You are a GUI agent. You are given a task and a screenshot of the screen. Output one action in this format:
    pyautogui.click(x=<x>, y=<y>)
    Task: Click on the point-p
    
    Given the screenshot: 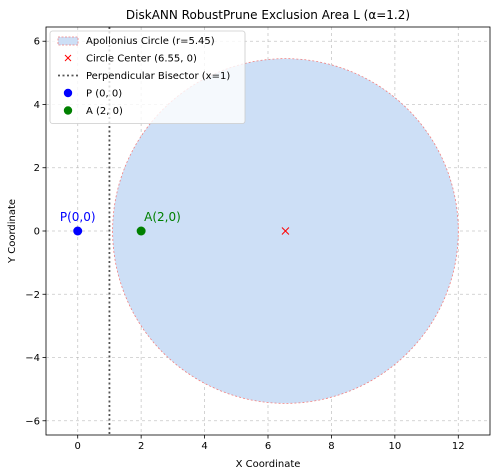 What is the action you would take?
    pyautogui.click(x=78, y=231)
    